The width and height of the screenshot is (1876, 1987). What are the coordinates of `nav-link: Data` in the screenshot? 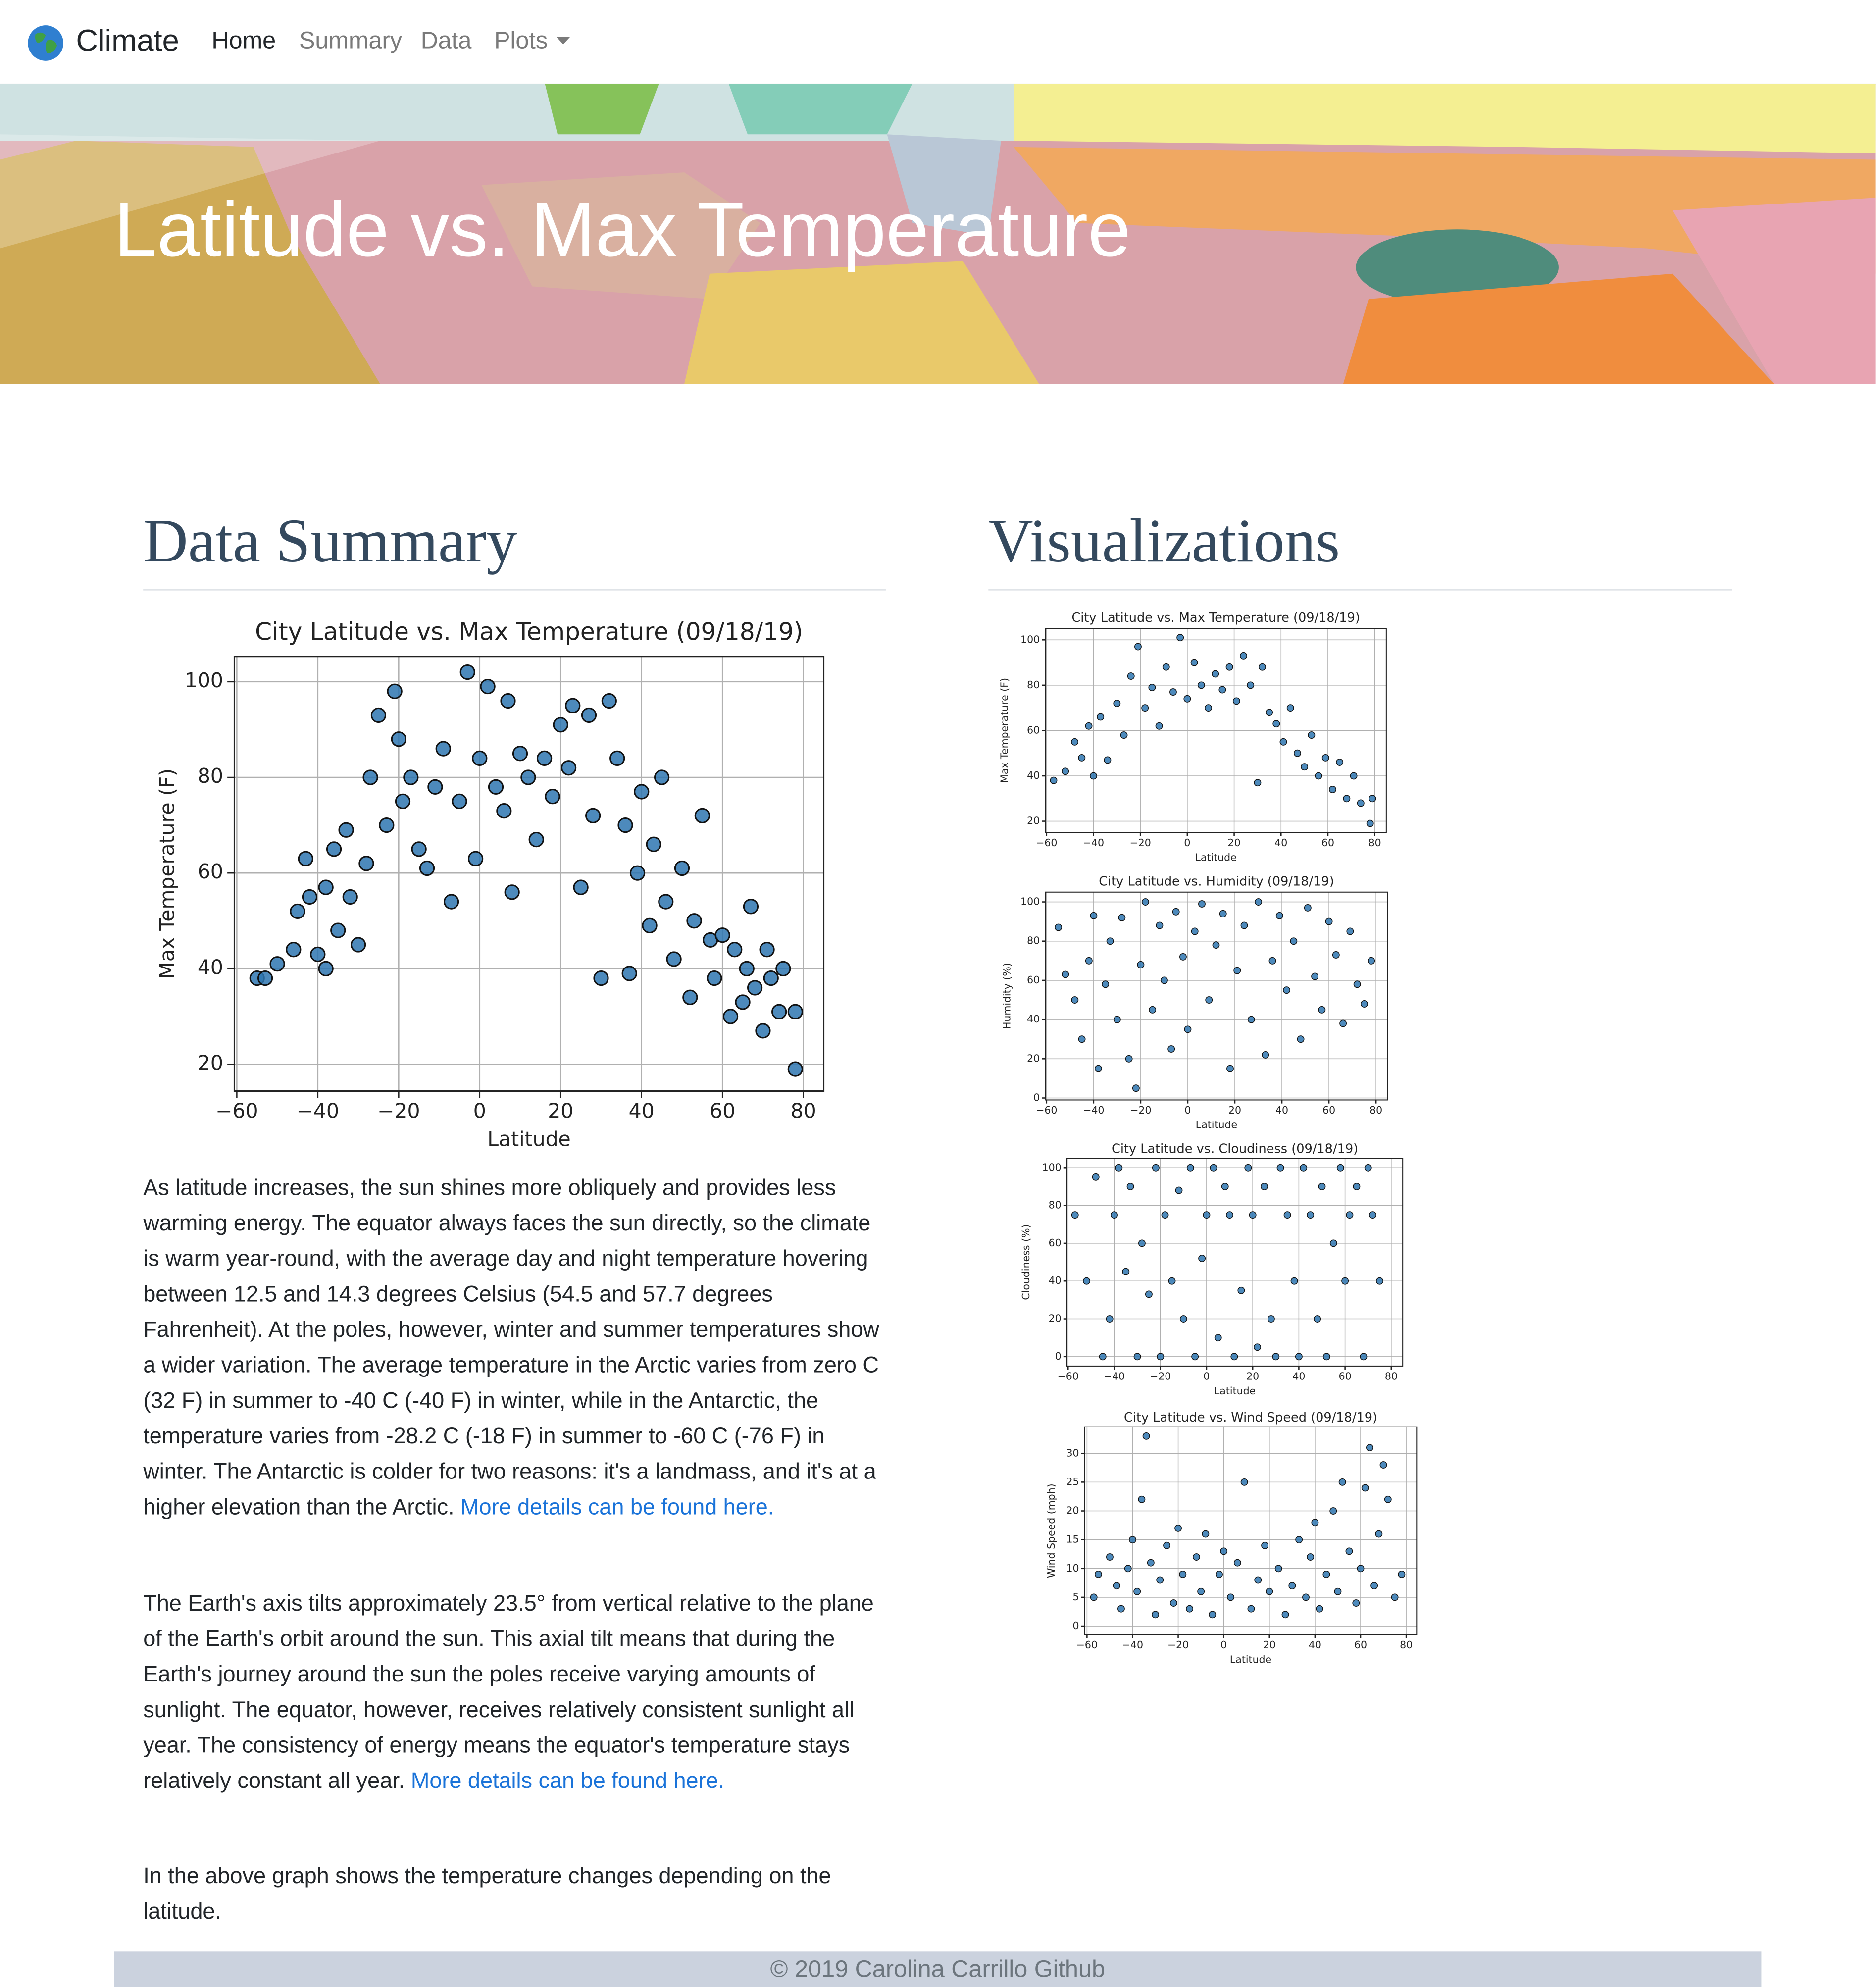 It's located at (446, 41).